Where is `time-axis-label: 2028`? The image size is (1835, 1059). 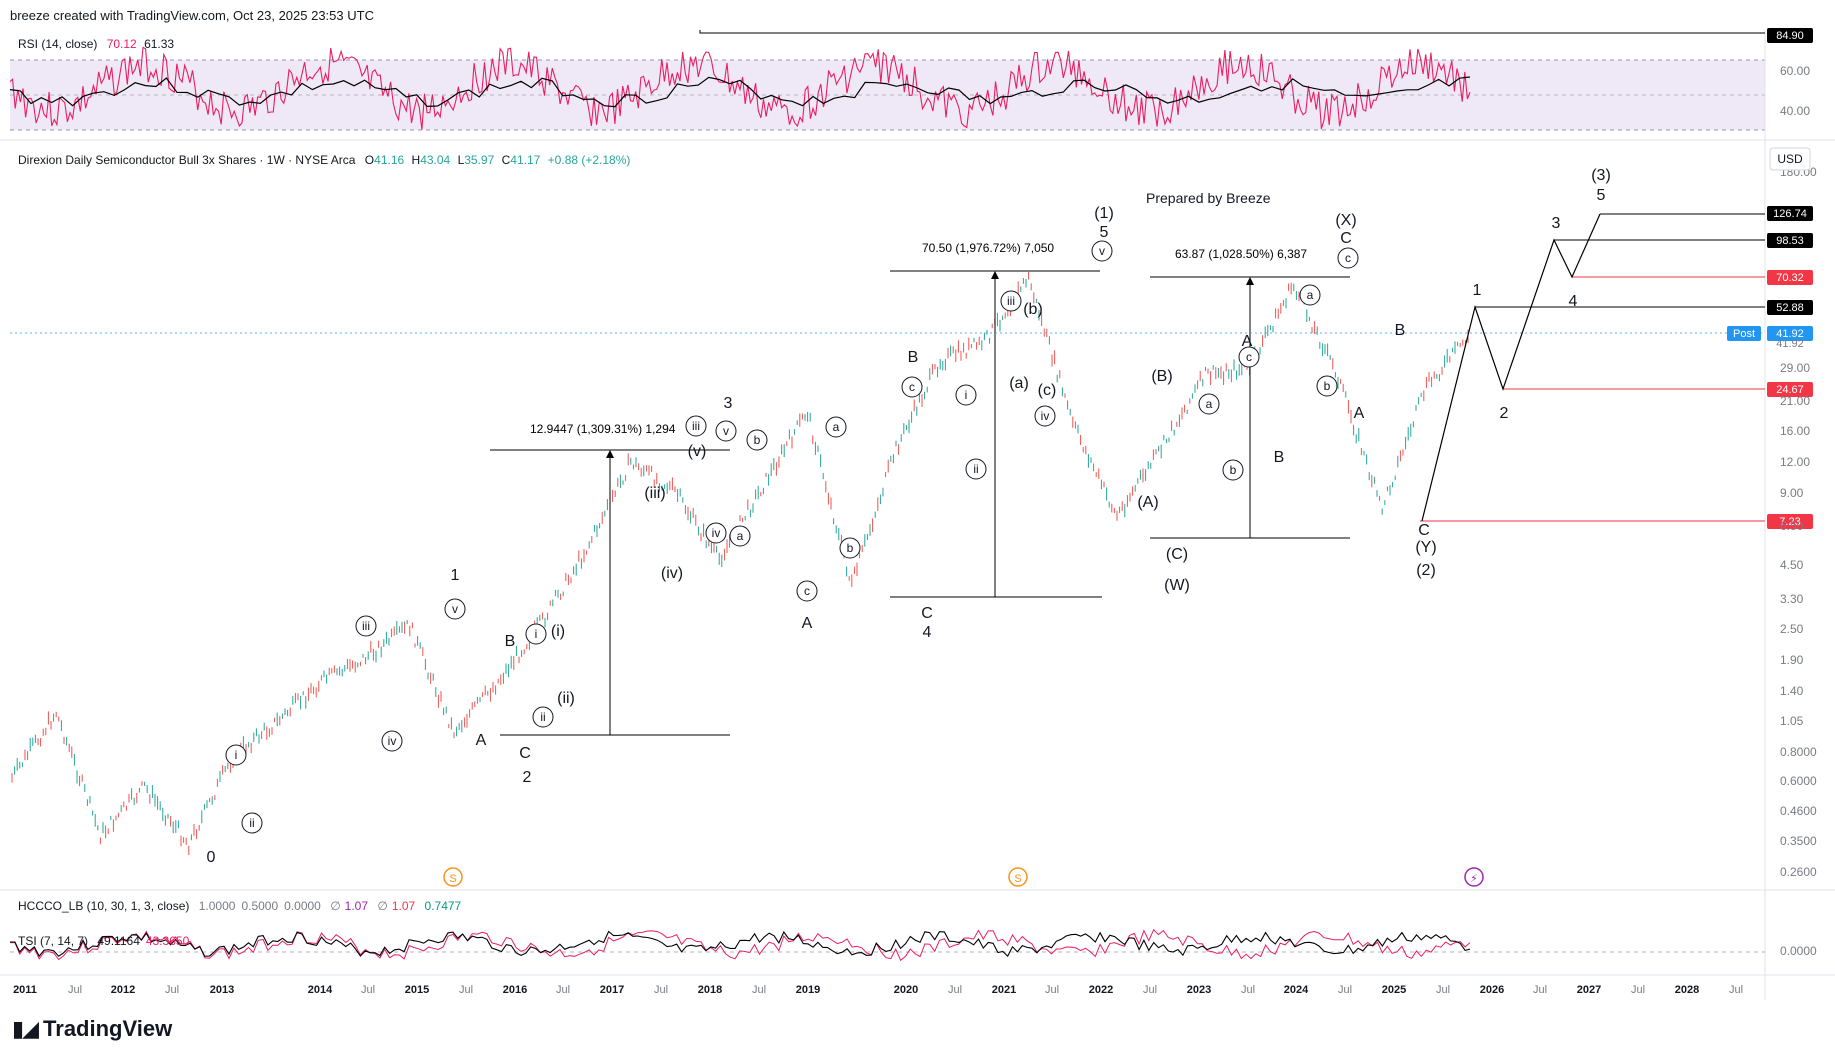 time-axis-label: 2028 is located at coordinates (1687, 990).